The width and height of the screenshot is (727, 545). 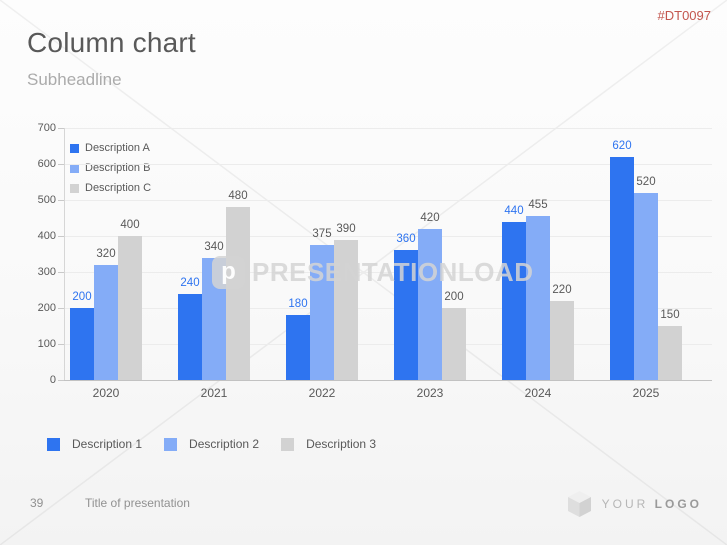 What do you see at coordinates (190, 282) in the screenshot?
I see `bar-value-label: 240` at bounding box center [190, 282].